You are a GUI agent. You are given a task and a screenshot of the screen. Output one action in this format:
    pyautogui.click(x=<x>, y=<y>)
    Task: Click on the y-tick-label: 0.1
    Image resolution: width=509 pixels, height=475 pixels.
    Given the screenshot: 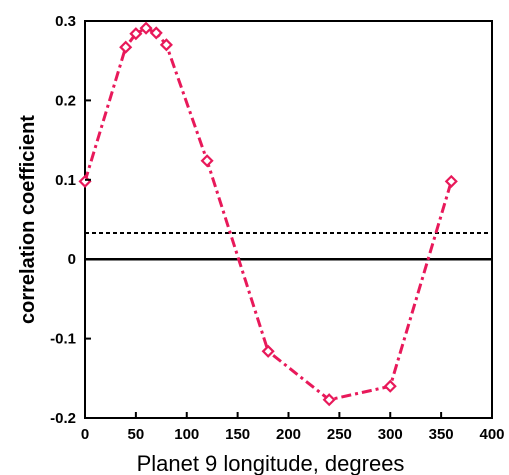 What is the action you would take?
    pyautogui.click(x=65, y=180)
    